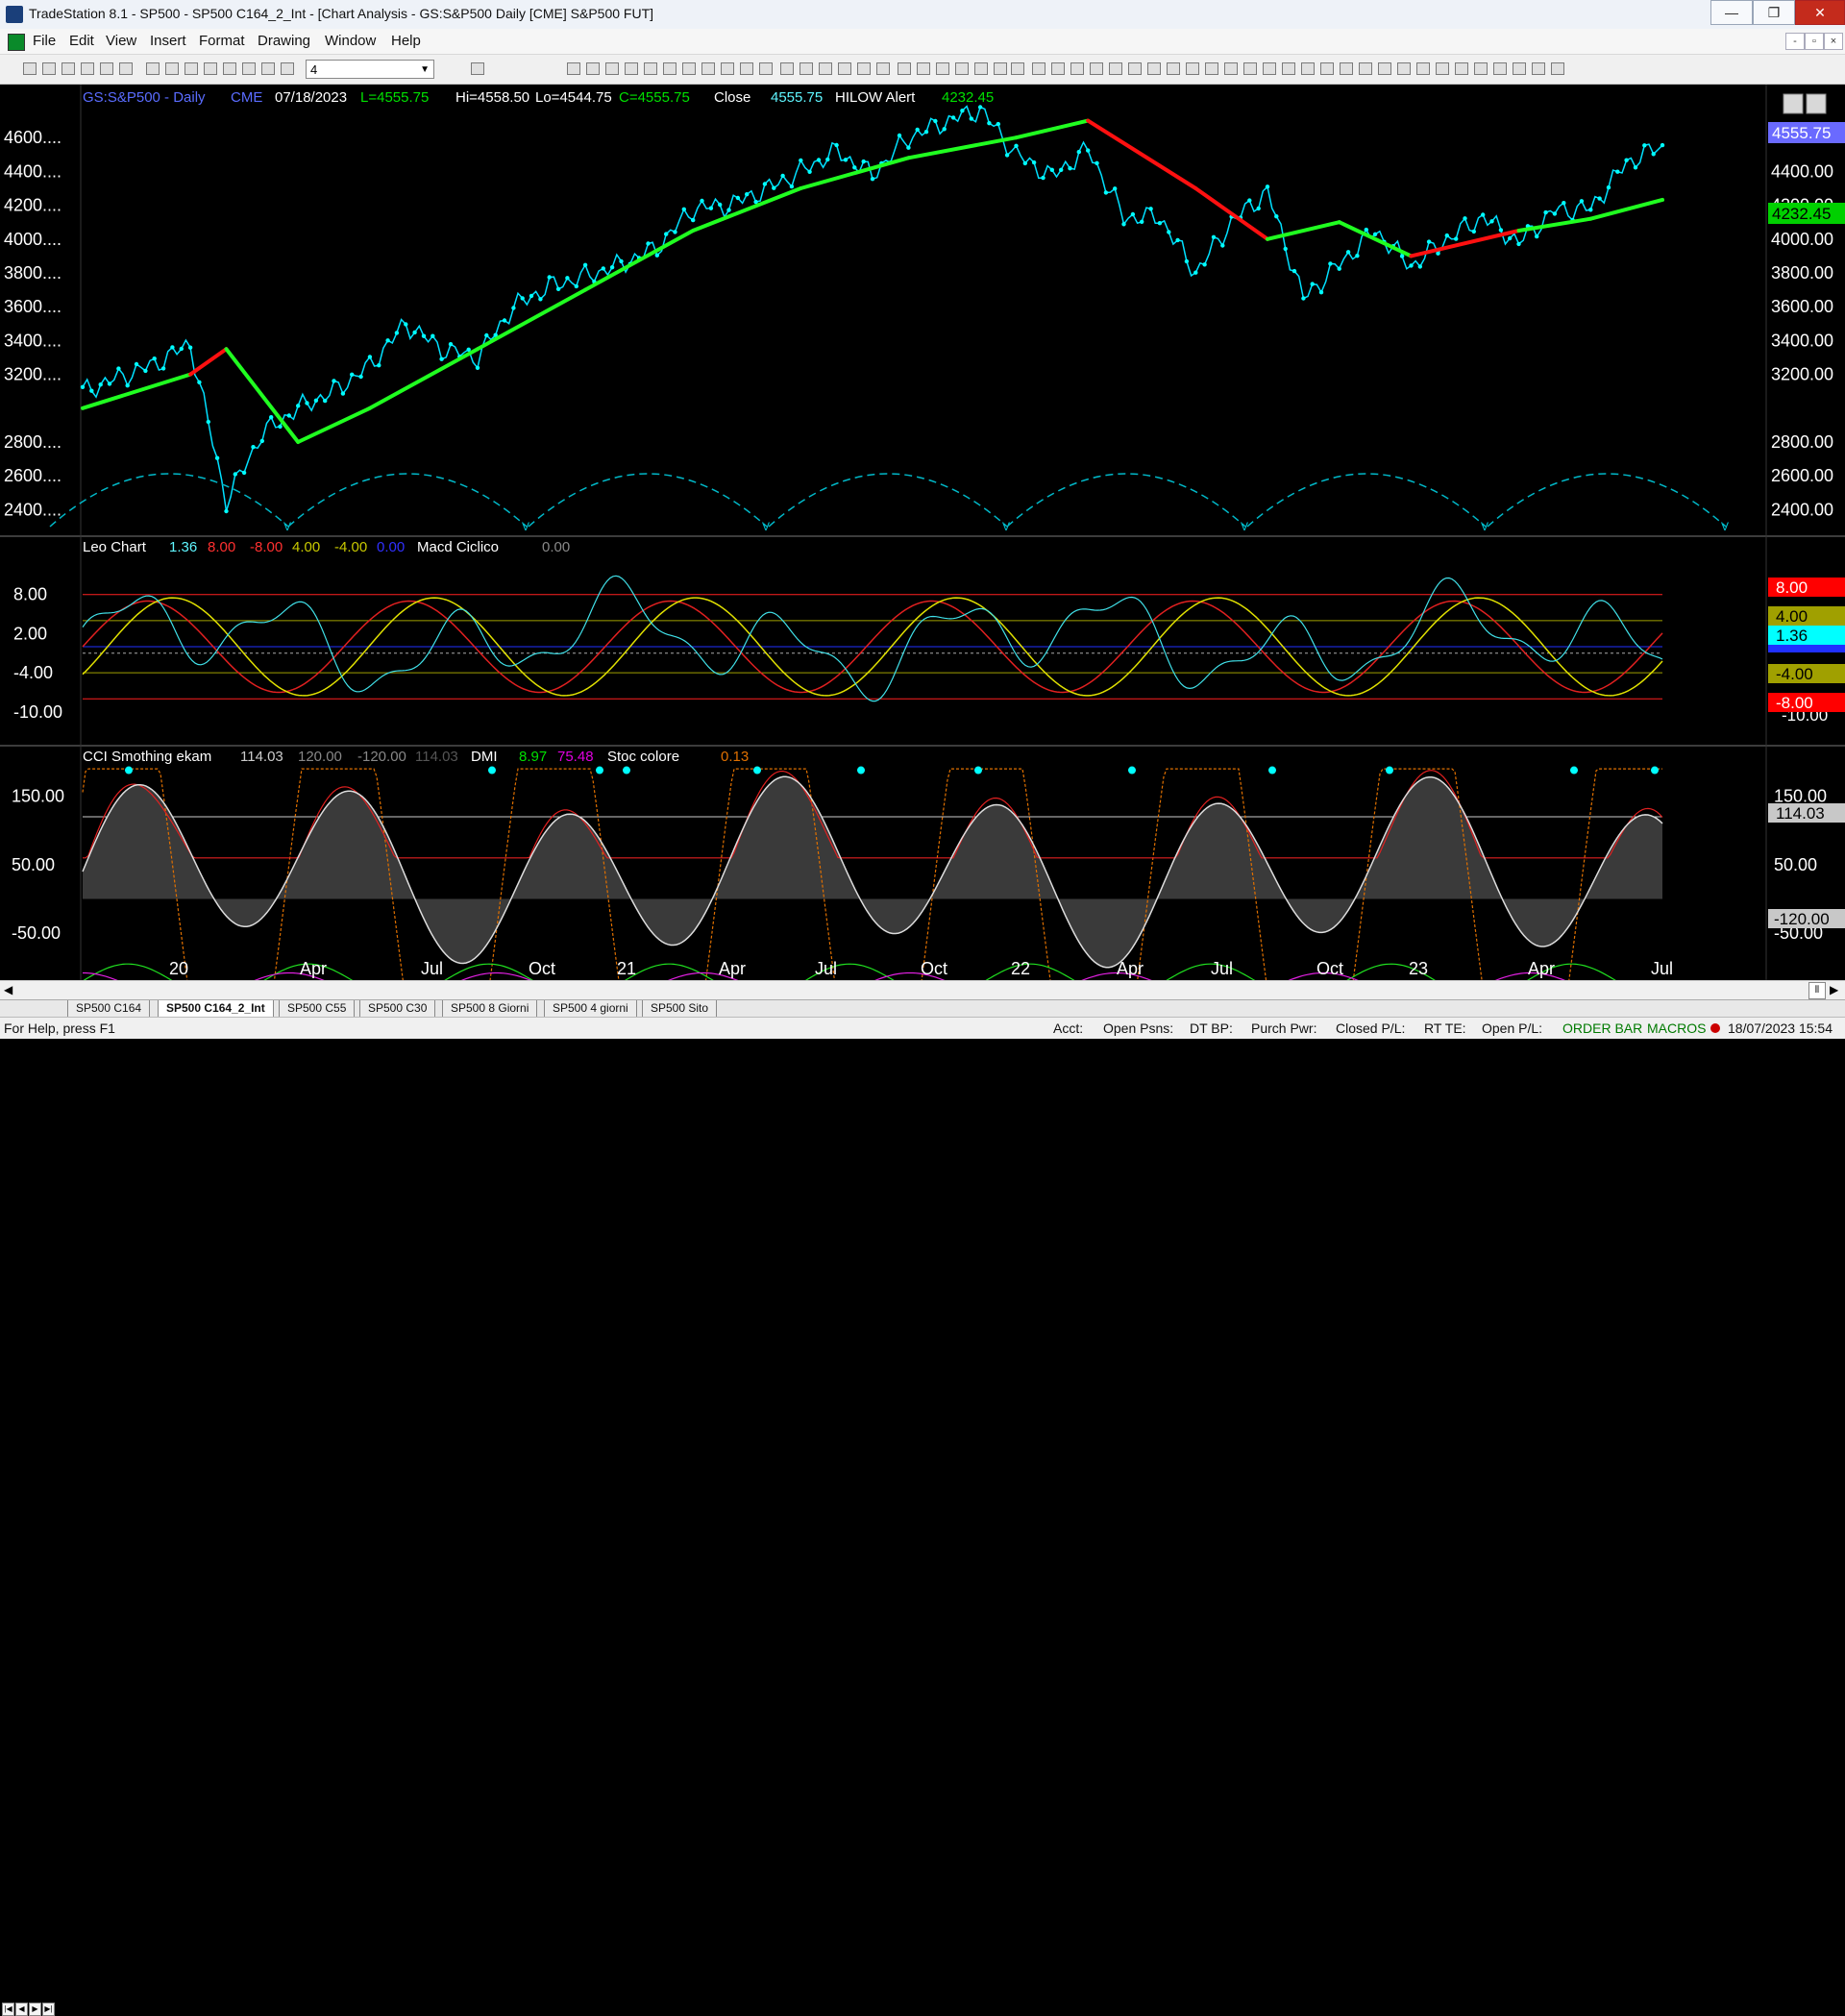  Describe the element at coordinates (49, 2010) in the screenshot. I see `tab-last-icon: ▶|` at that location.